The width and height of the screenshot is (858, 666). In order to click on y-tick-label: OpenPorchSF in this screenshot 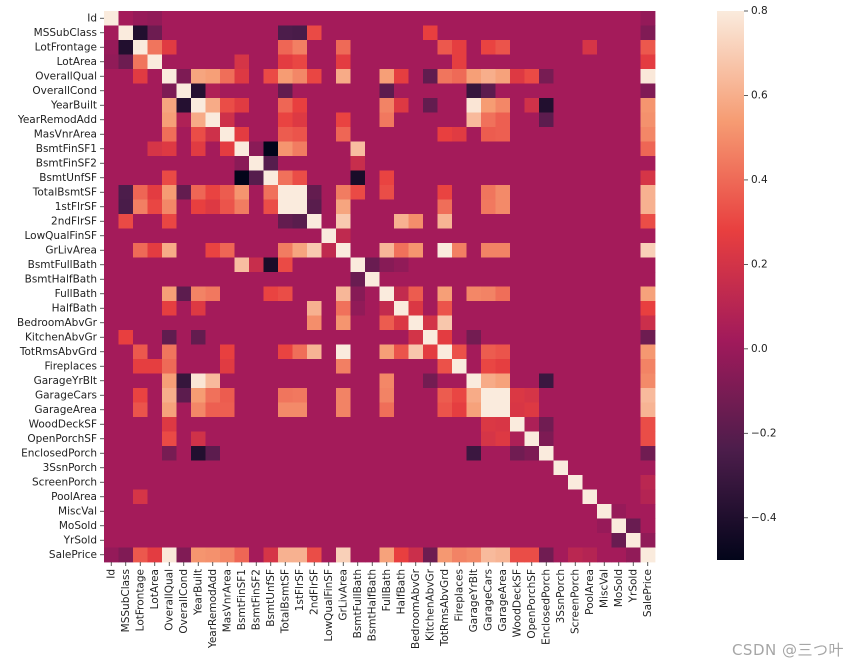, I will do `click(62, 439)`.